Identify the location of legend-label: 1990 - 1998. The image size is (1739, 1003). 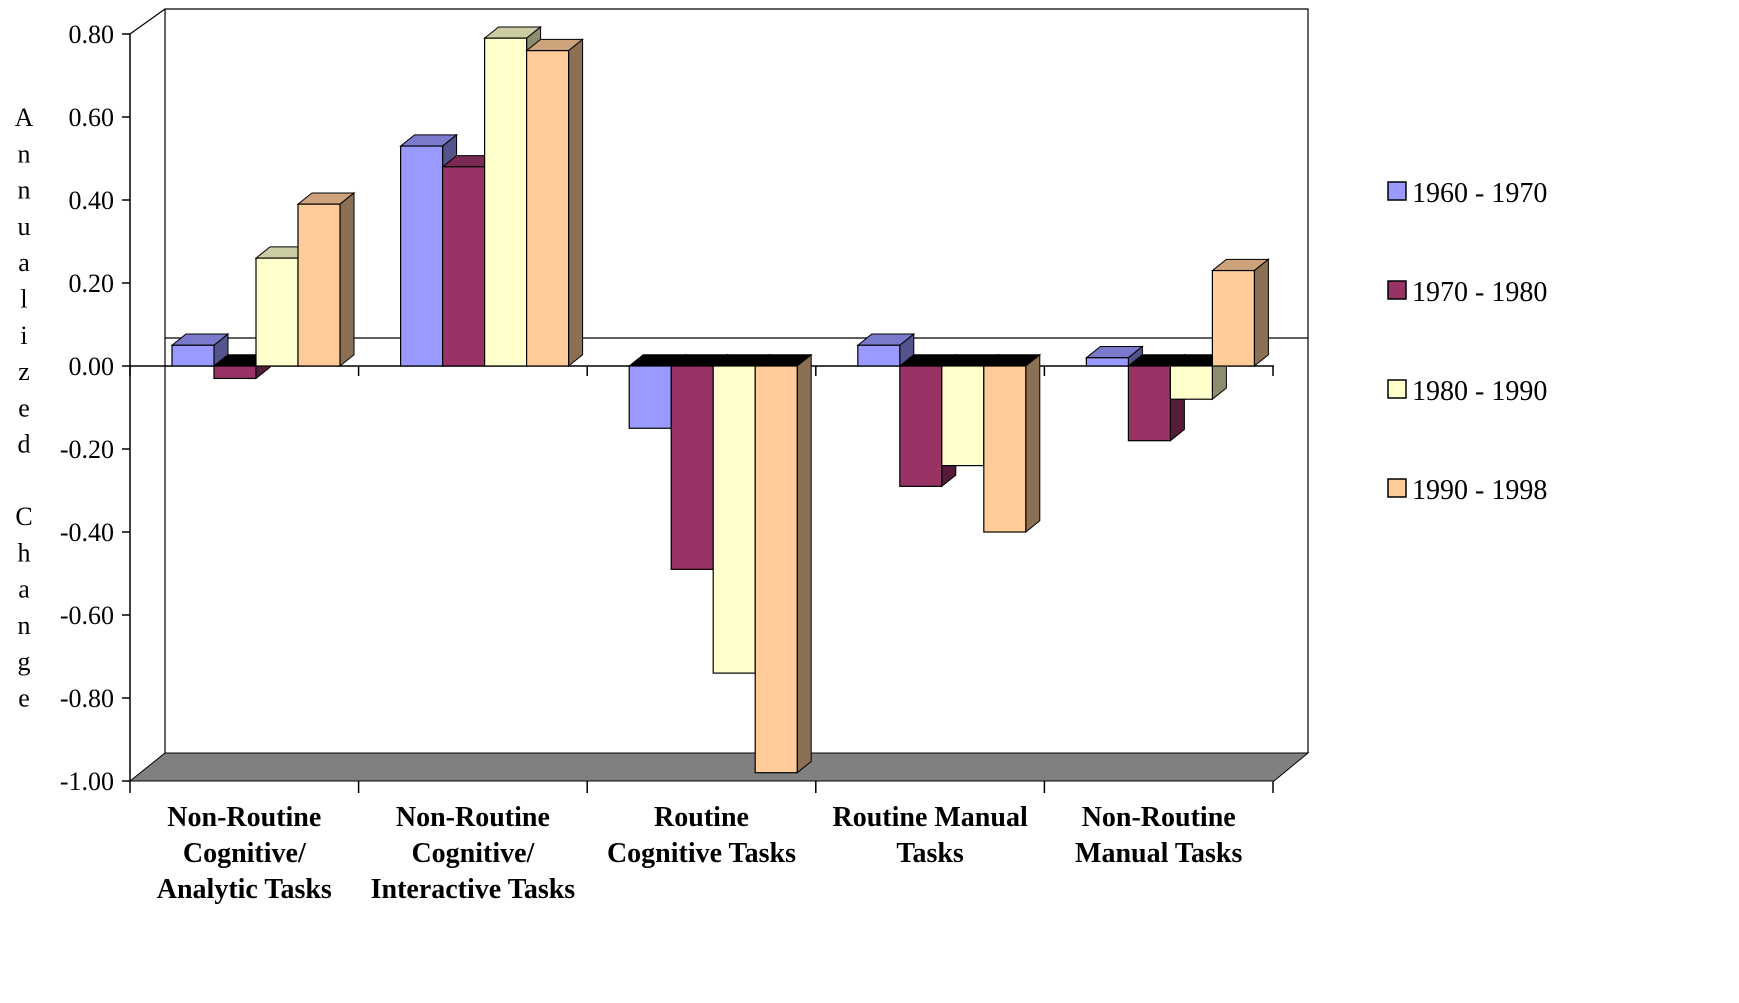
(1479, 490).